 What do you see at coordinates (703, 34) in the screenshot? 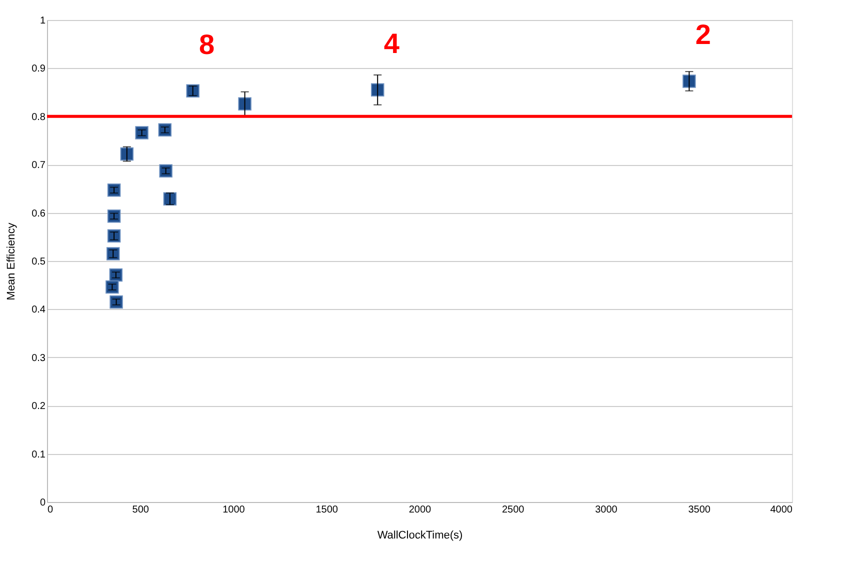
I see `annotation: 2` at bounding box center [703, 34].